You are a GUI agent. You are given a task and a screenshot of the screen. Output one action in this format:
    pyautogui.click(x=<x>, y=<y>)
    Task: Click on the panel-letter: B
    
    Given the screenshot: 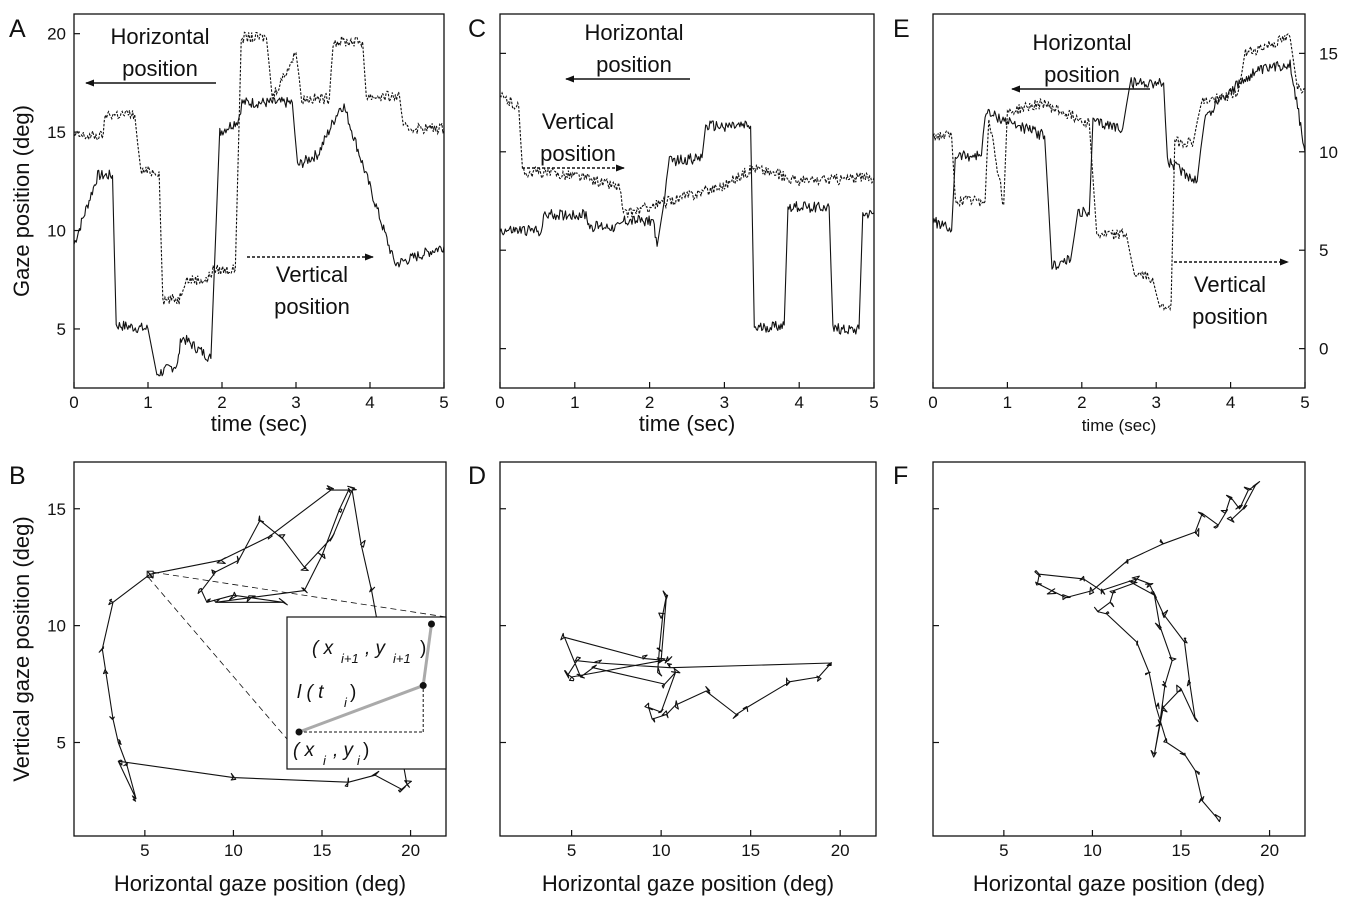 What is the action you would take?
    pyautogui.click(x=17, y=476)
    